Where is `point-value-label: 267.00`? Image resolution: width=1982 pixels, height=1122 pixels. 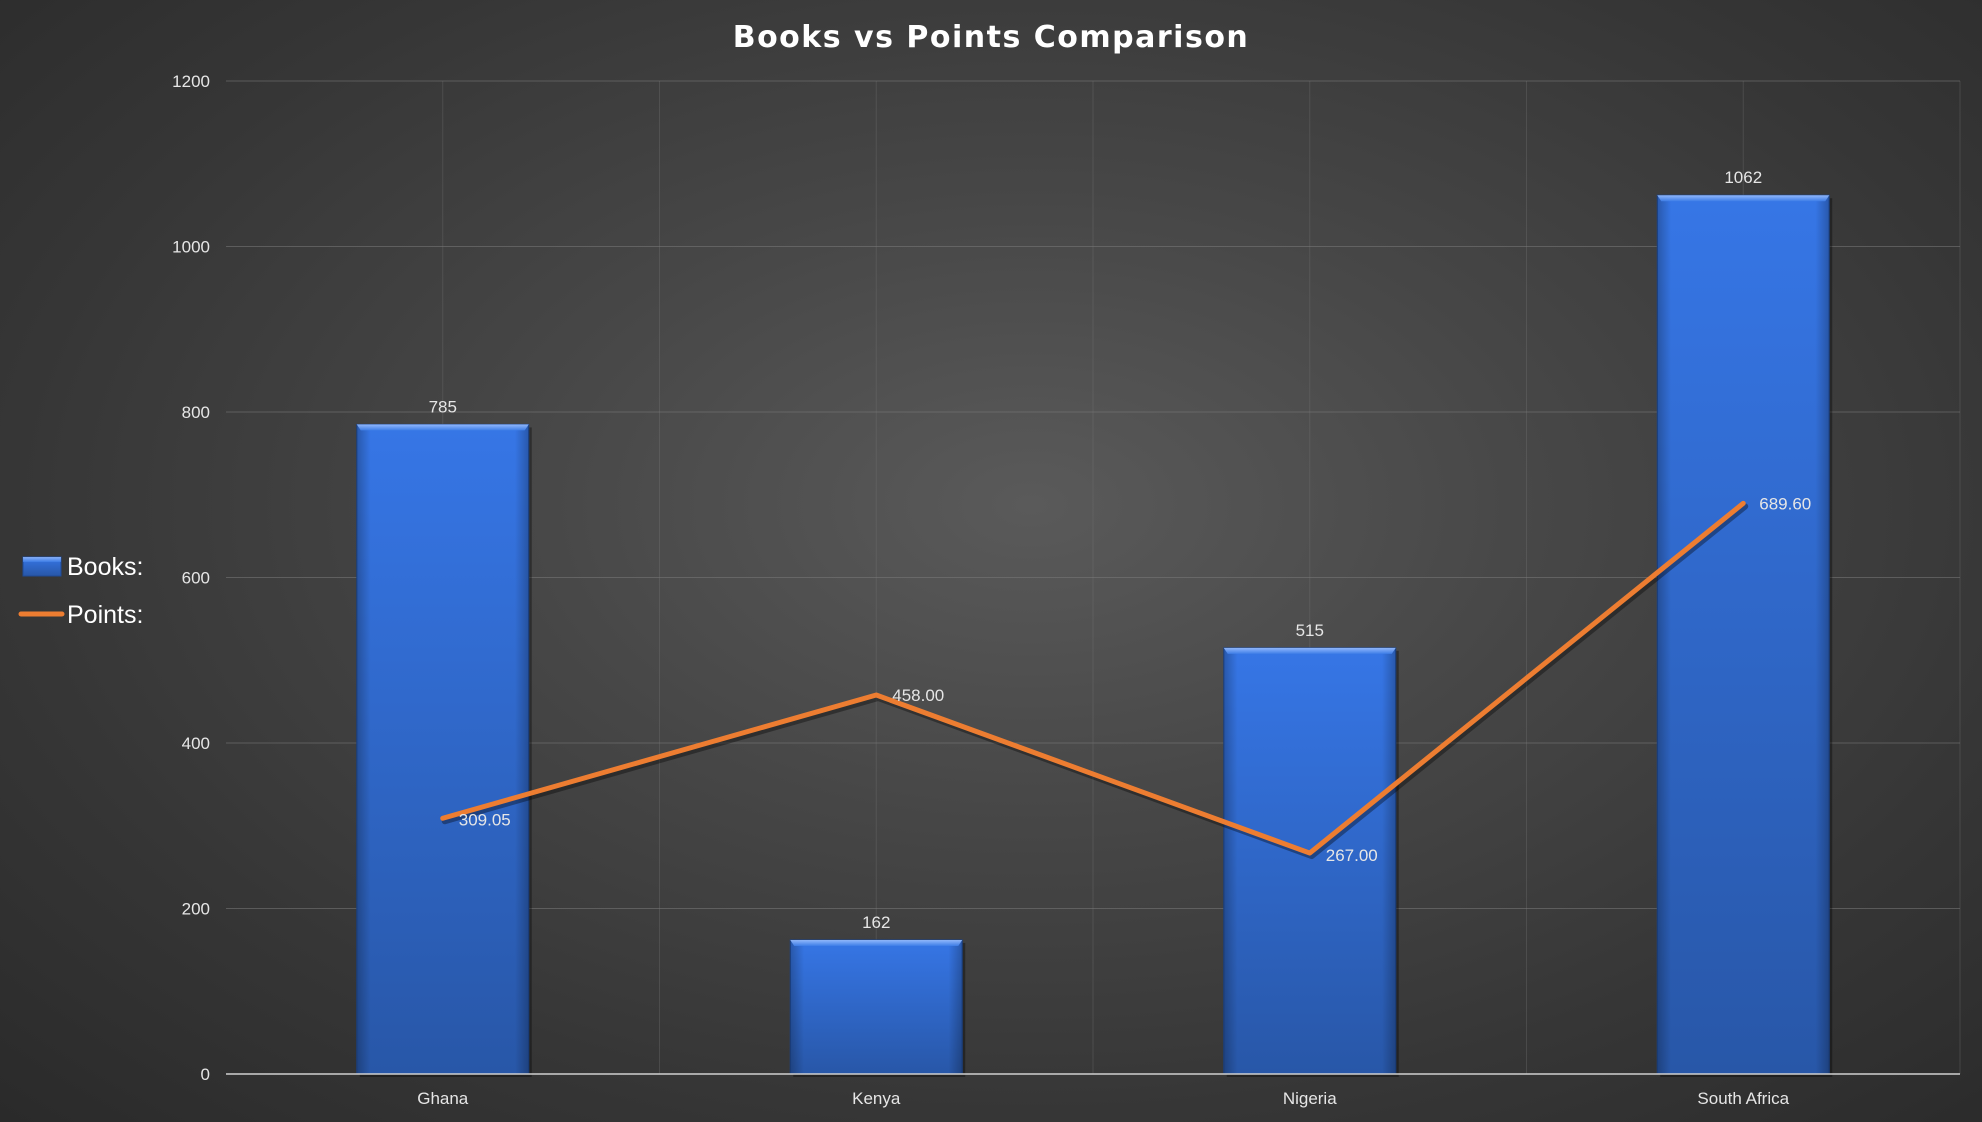 point-value-label: 267.00 is located at coordinates (1352, 855).